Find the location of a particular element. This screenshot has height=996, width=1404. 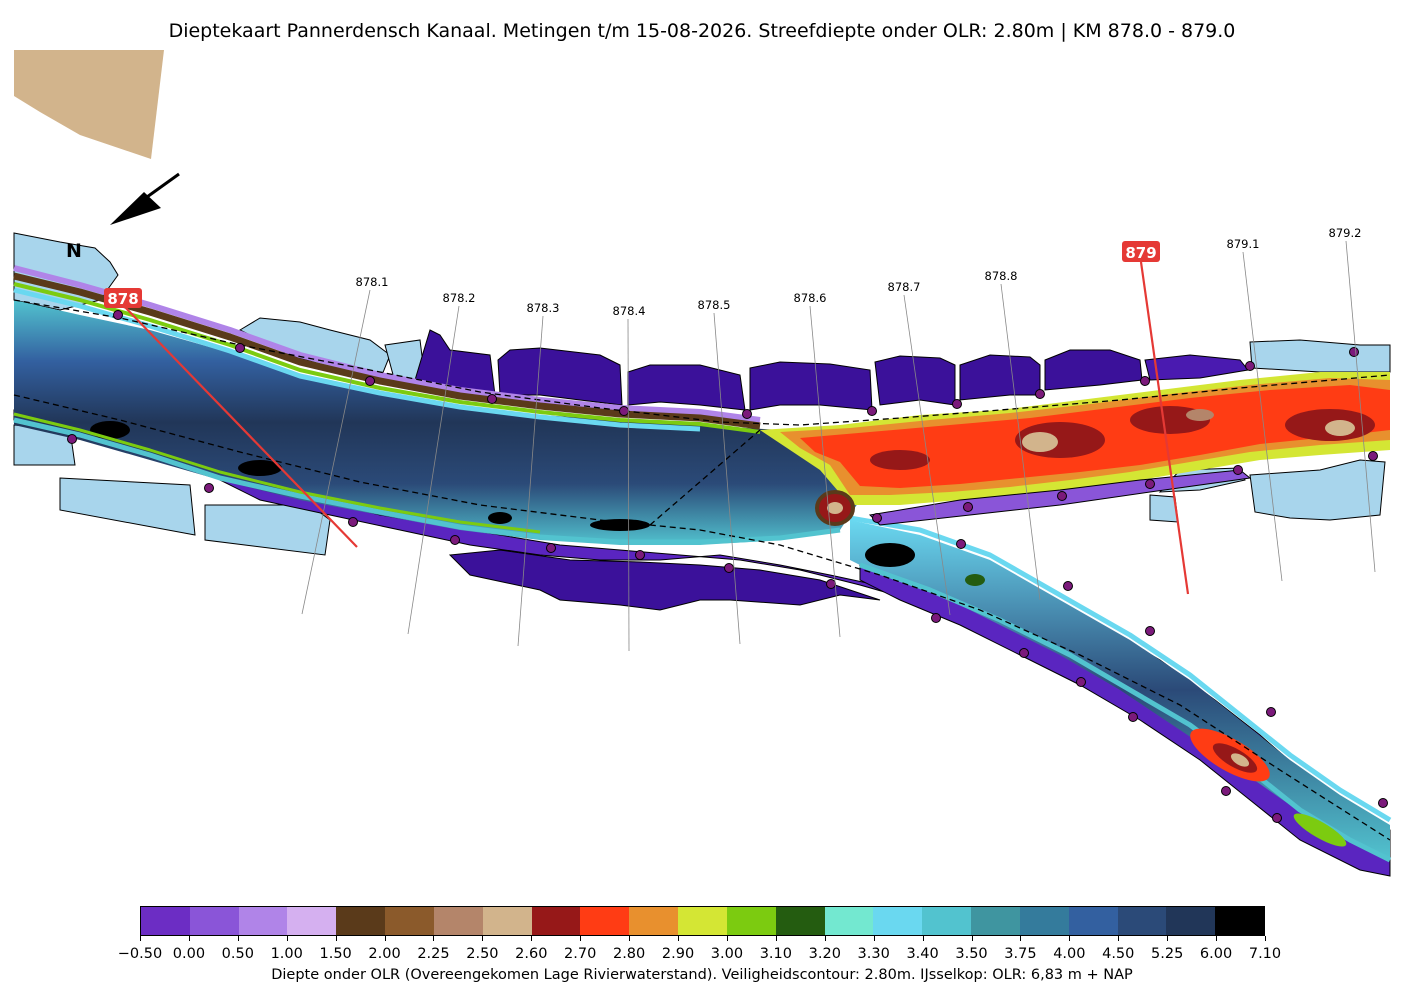

depth-colorbar is located at coordinates (702, 921).